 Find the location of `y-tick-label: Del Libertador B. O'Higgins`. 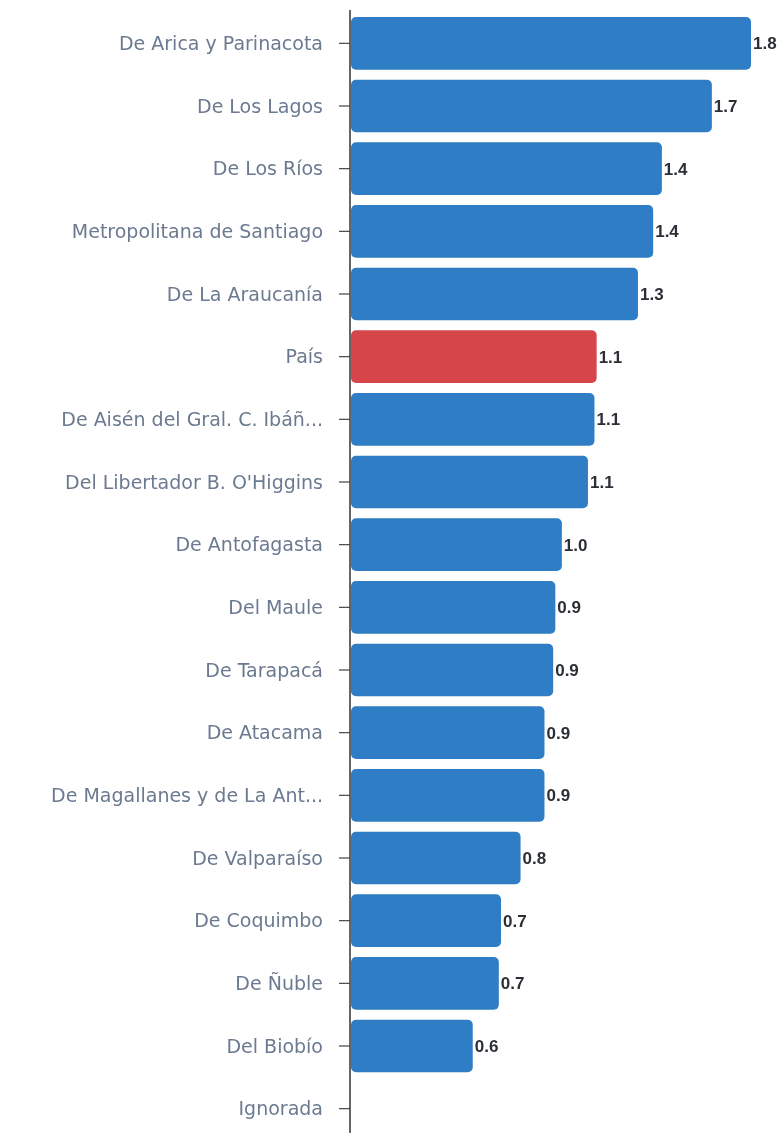

y-tick-label: Del Libertador B. O'Higgins is located at coordinates (194, 481).